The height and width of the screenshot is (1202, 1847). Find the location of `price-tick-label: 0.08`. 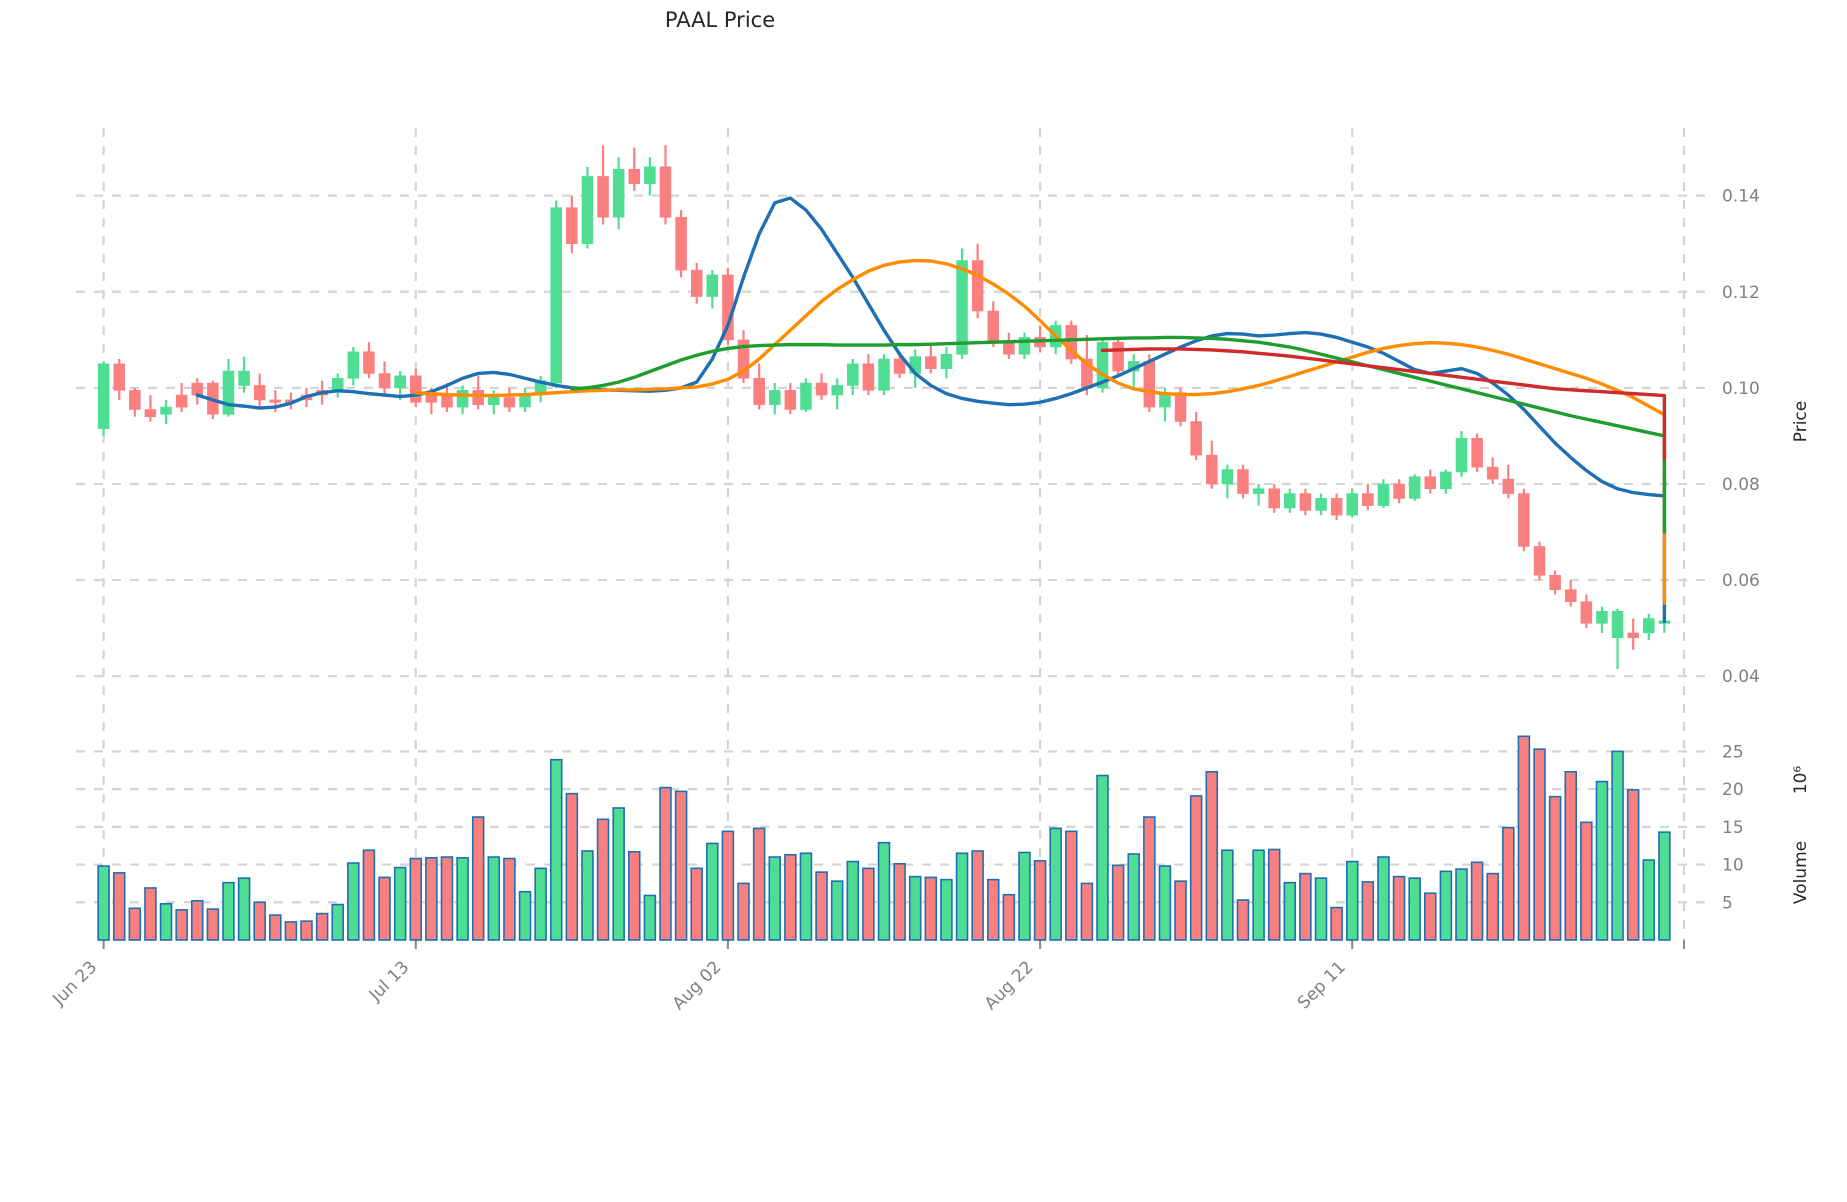

price-tick-label: 0.08 is located at coordinates (1741, 485).